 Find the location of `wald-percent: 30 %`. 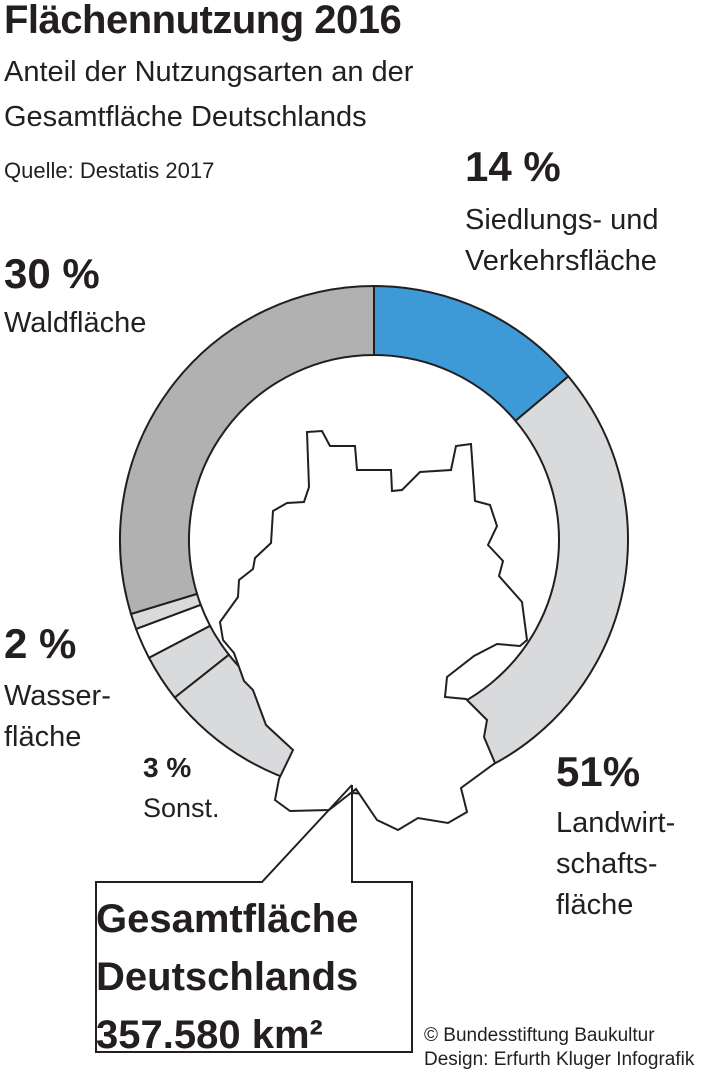

wald-percent: 30 % is located at coordinates (52, 273).